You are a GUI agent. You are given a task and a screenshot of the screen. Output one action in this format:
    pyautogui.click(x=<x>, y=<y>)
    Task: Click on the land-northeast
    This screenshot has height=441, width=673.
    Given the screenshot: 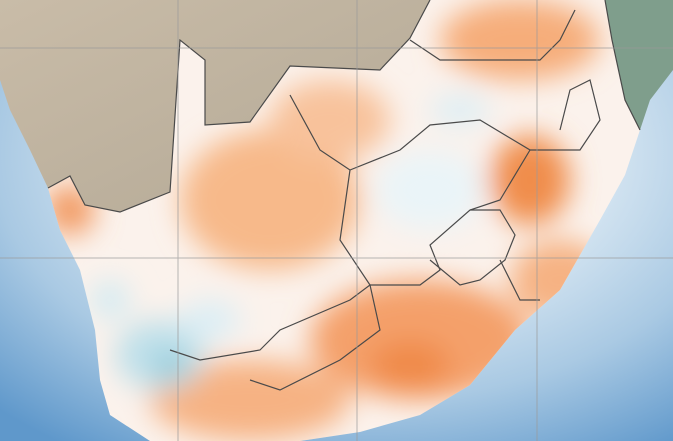 What is the action you would take?
    pyautogui.click(x=639, y=65)
    